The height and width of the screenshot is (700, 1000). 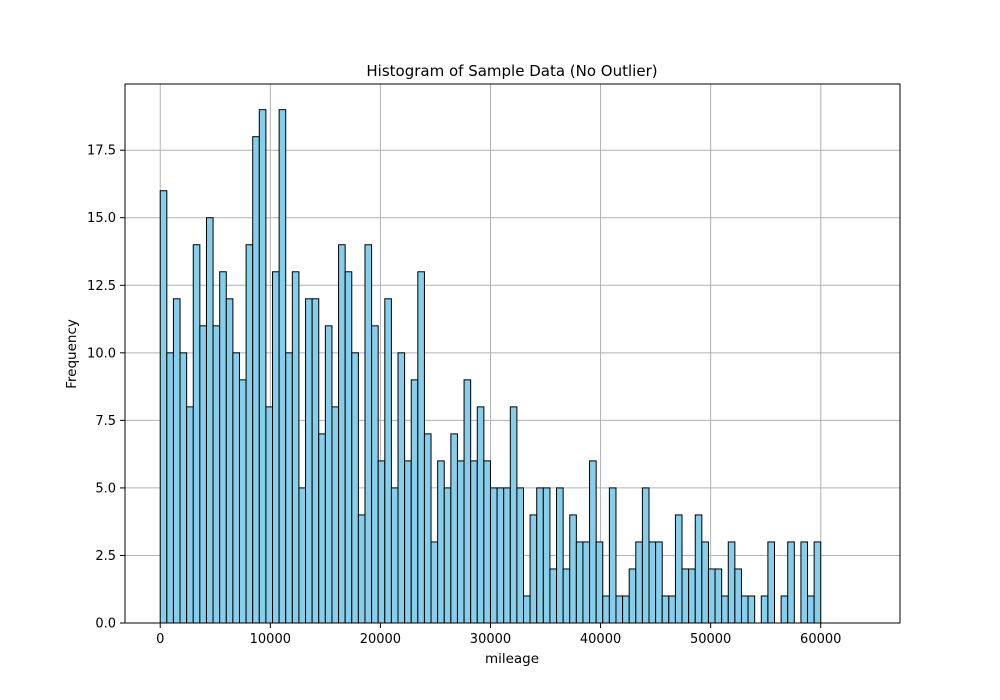 What do you see at coordinates (511, 71) in the screenshot?
I see `chart-title: Histogram of Sample Data (No Outlier)` at bounding box center [511, 71].